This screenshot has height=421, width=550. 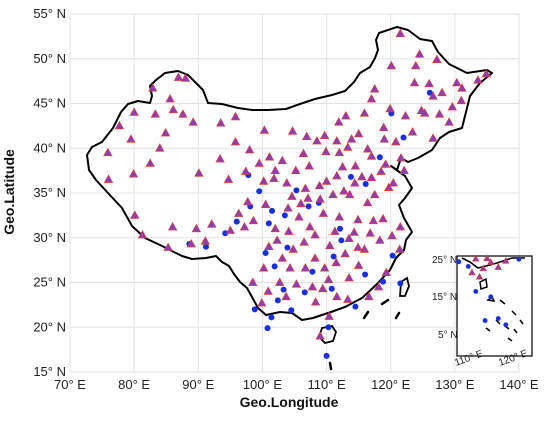 What do you see at coordinates (49, 371) in the screenshot?
I see `y-tick-label: 15° N` at bounding box center [49, 371].